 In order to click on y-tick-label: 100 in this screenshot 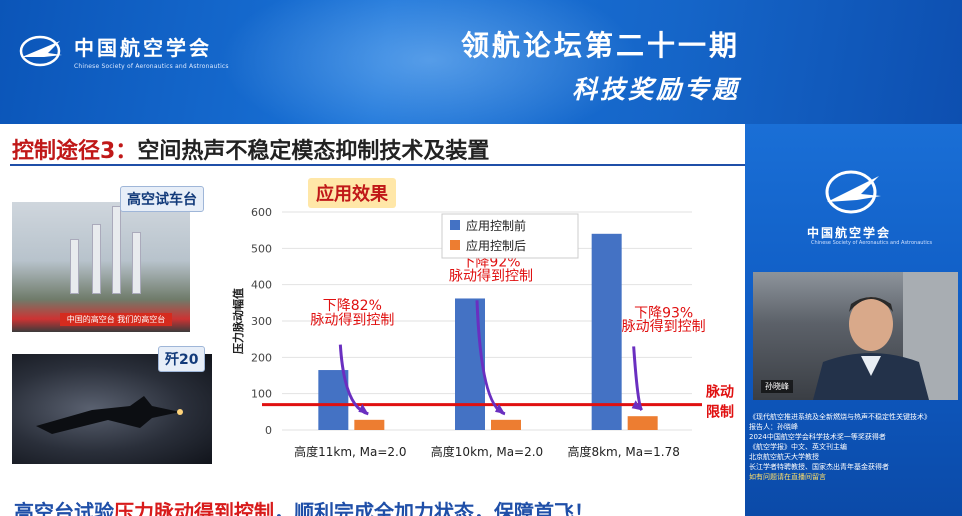, I will do `click(261, 394)`.